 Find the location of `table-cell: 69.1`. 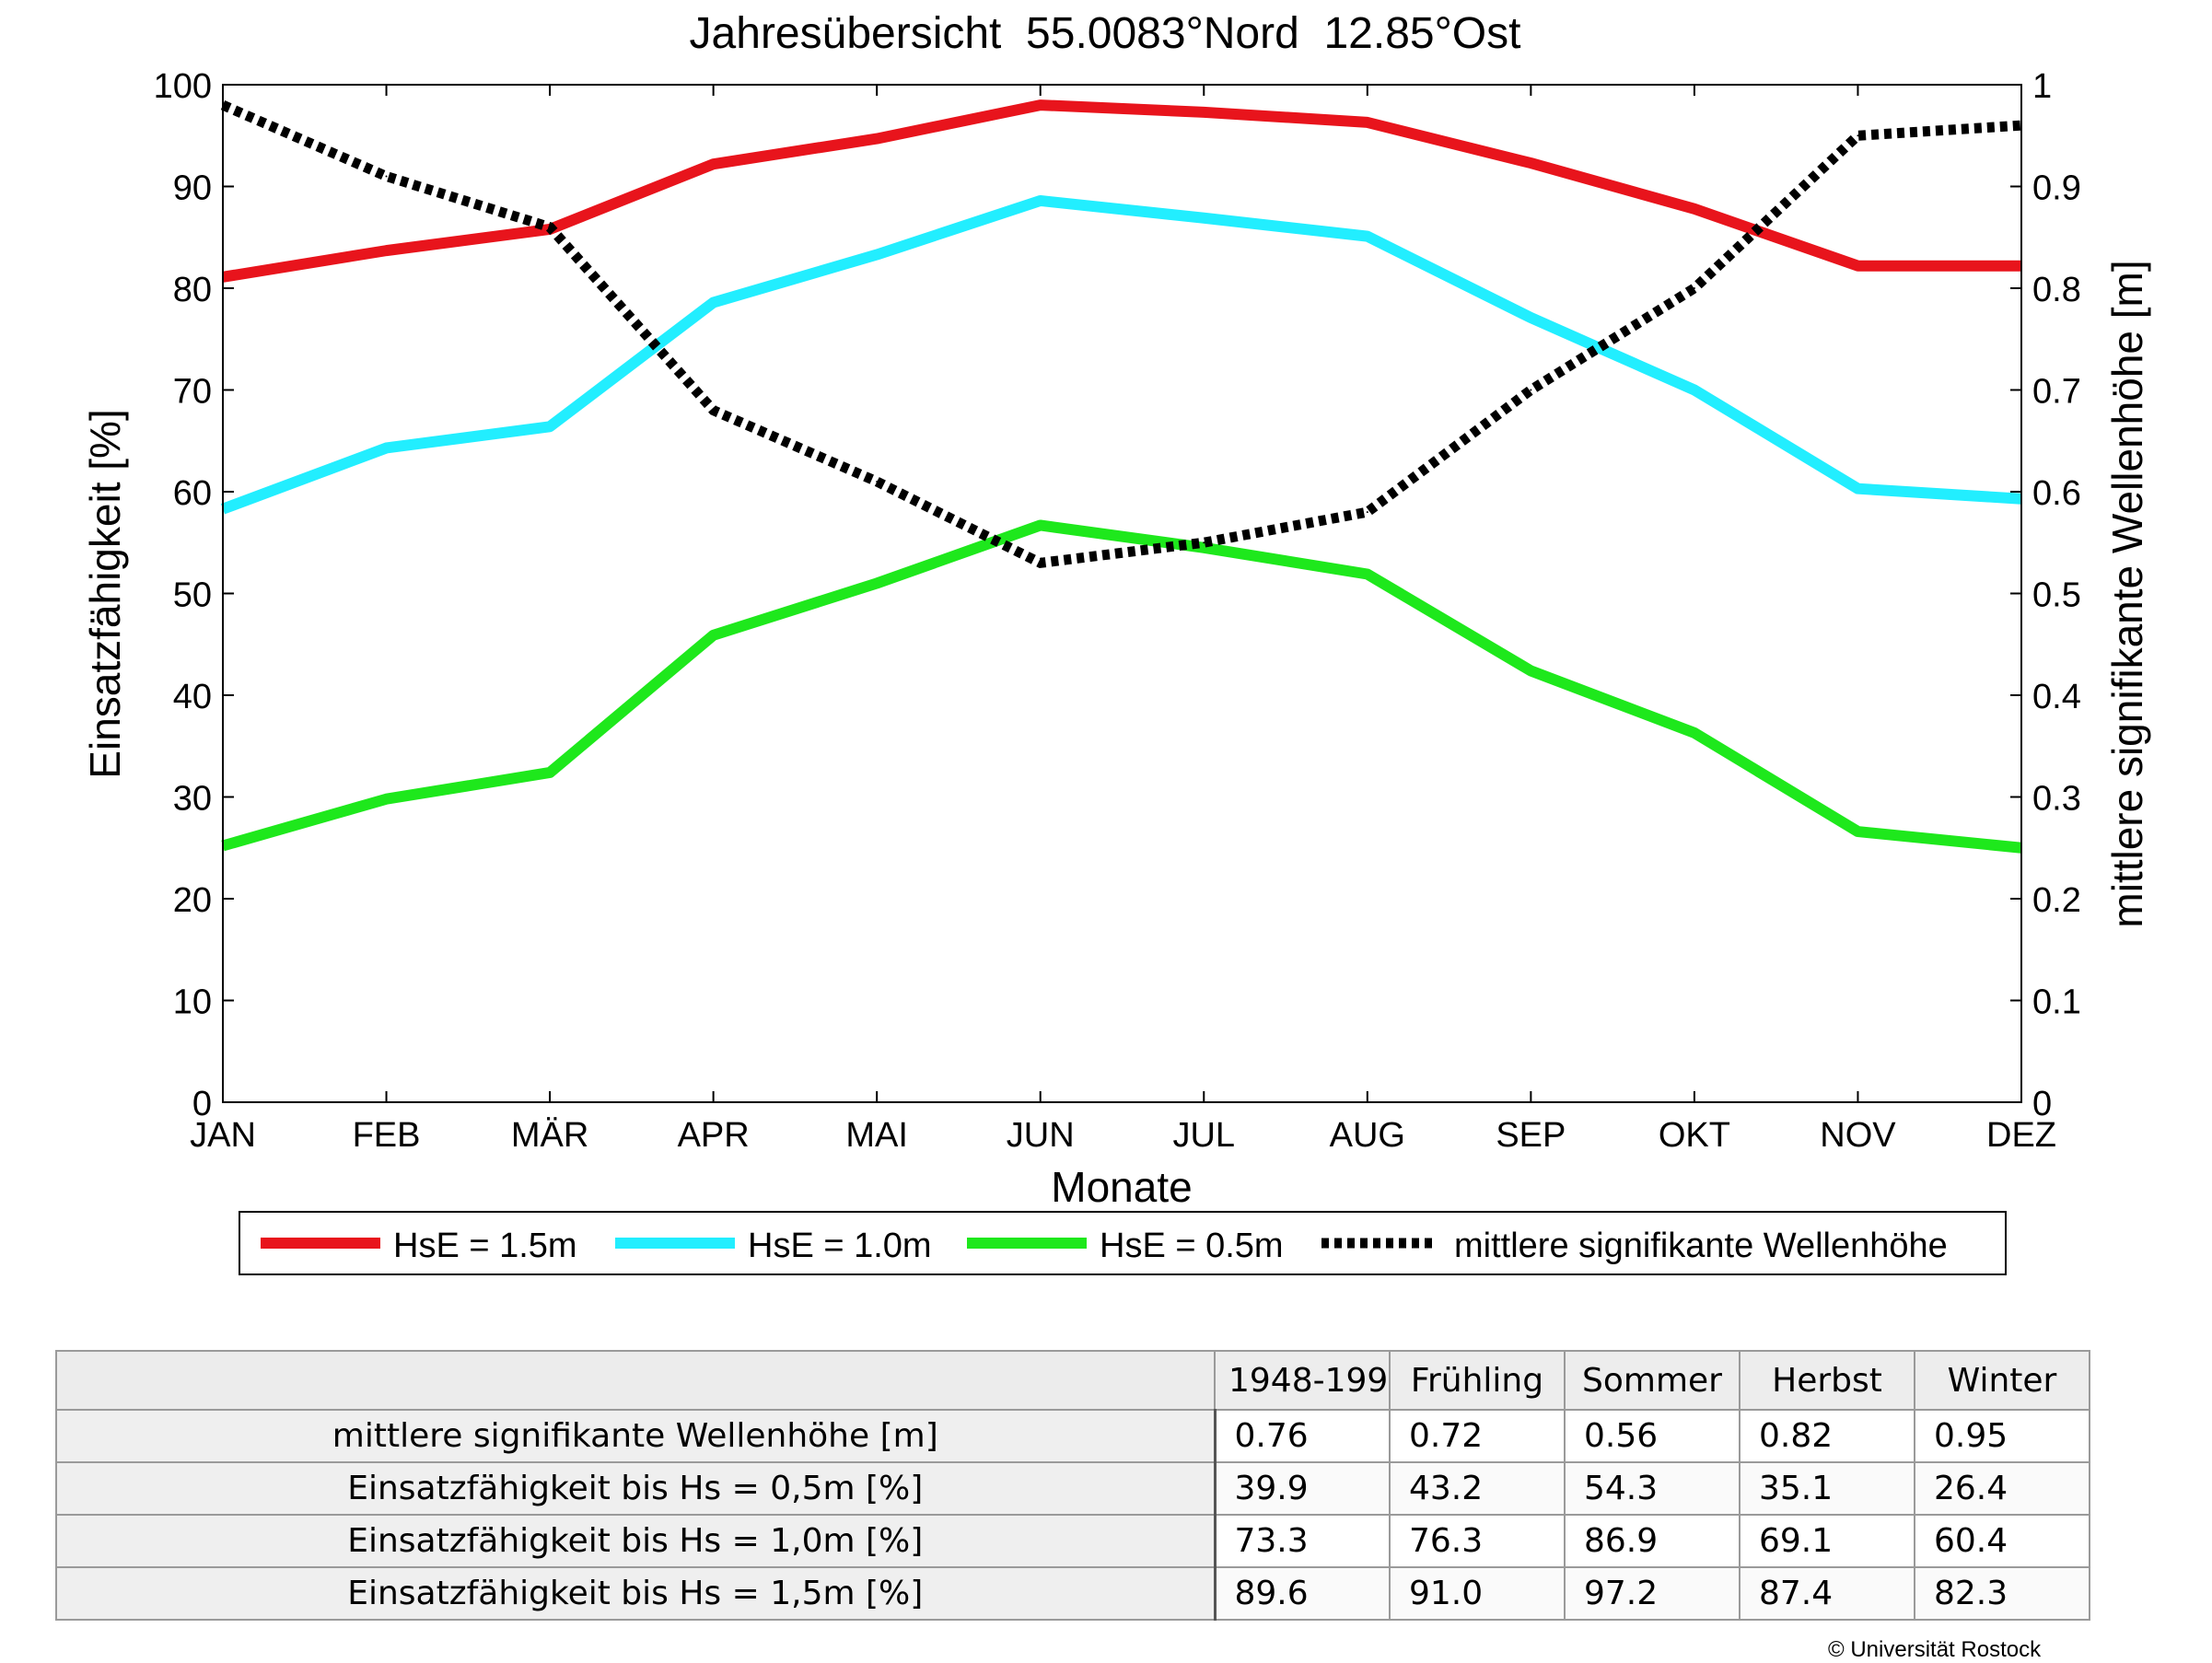

table-cell: 69.1 is located at coordinates (1827, 1541).